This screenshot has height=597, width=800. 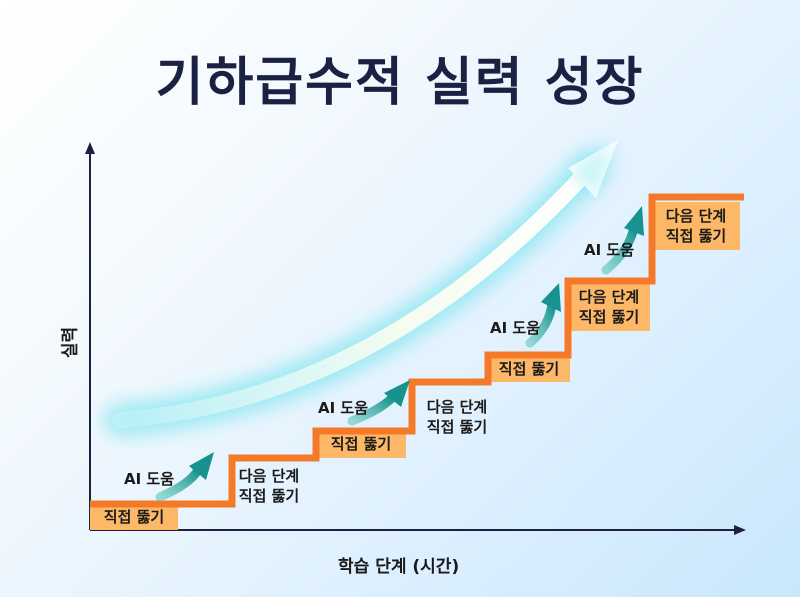 What do you see at coordinates (90, 148) in the screenshot?
I see `y-axis-arrow-icon` at bounding box center [90, 148].